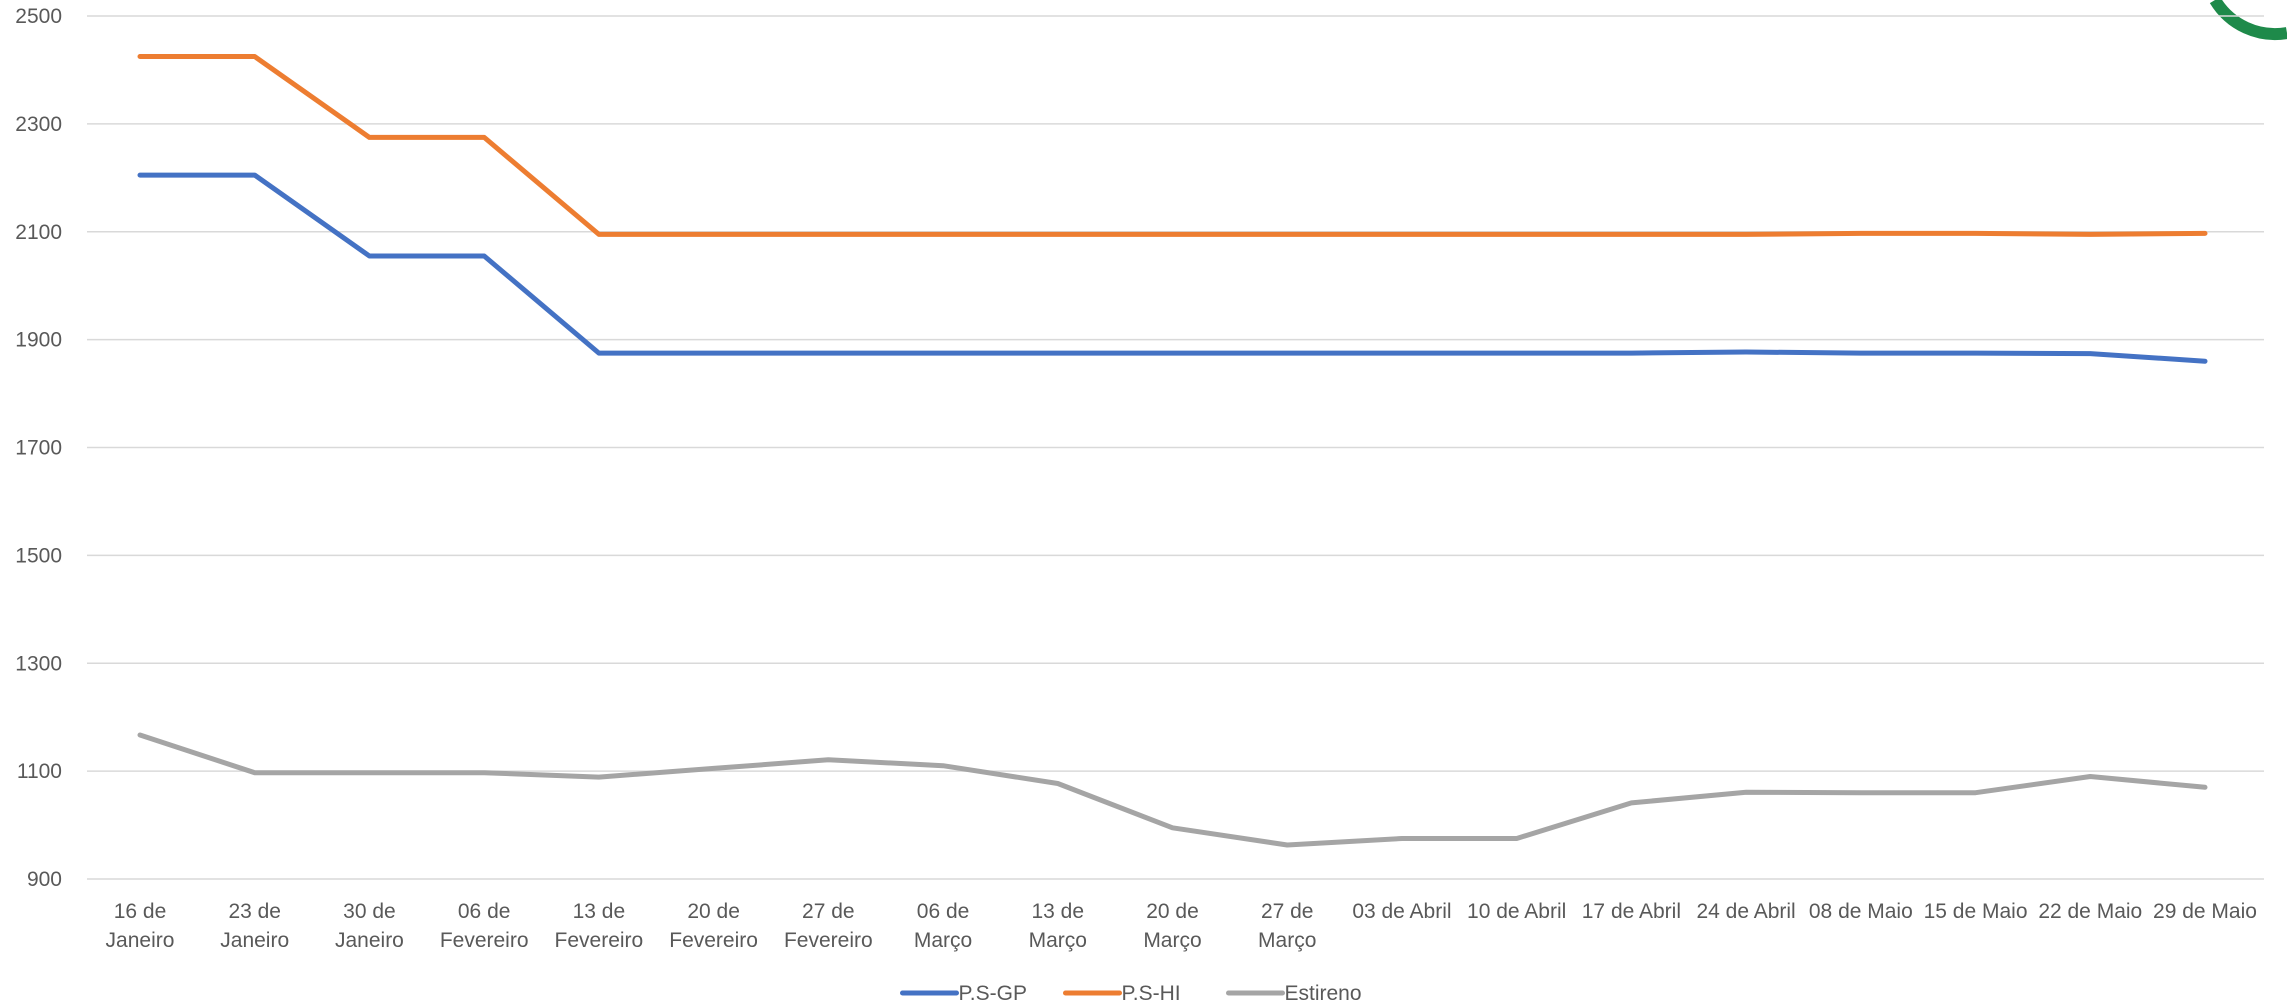 The height and width of the screenshot is (1005, 2287). I want to click on y-tick-label: 1700, so click(38, 448).